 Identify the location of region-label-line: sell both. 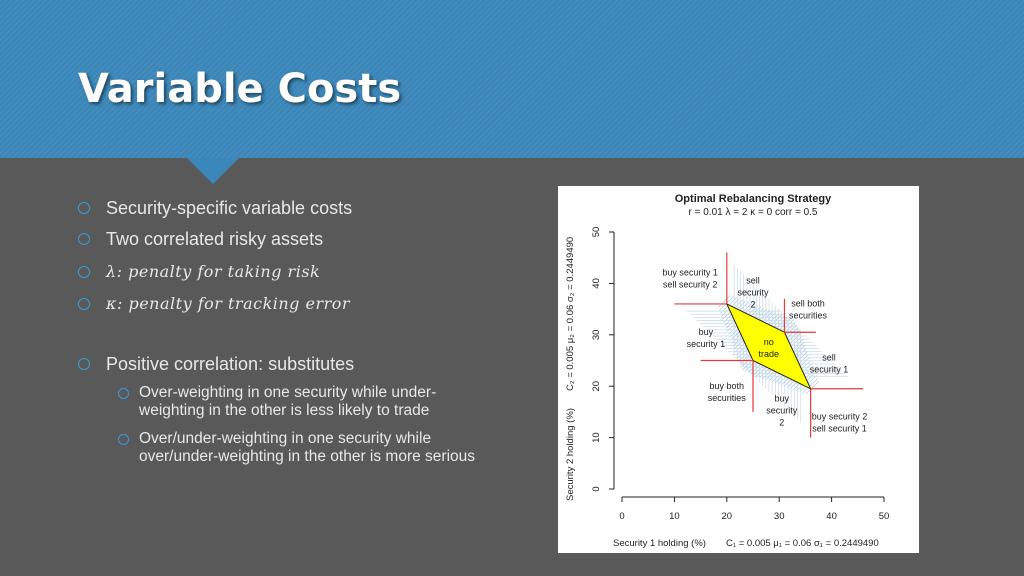
(808, 304).